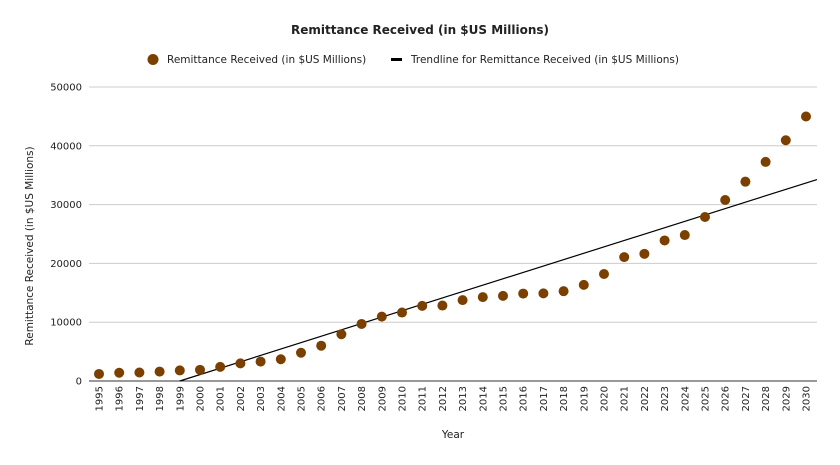  I want to click on x-tick-label: 2008, so click(362, 398).